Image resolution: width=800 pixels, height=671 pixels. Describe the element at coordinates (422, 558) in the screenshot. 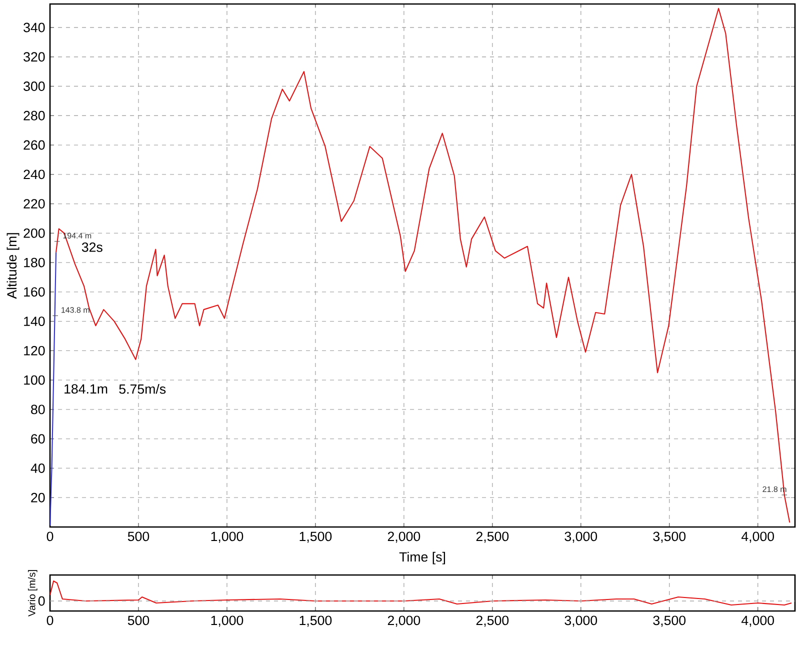

I see `x-axis-title: Time [s]` at that location.